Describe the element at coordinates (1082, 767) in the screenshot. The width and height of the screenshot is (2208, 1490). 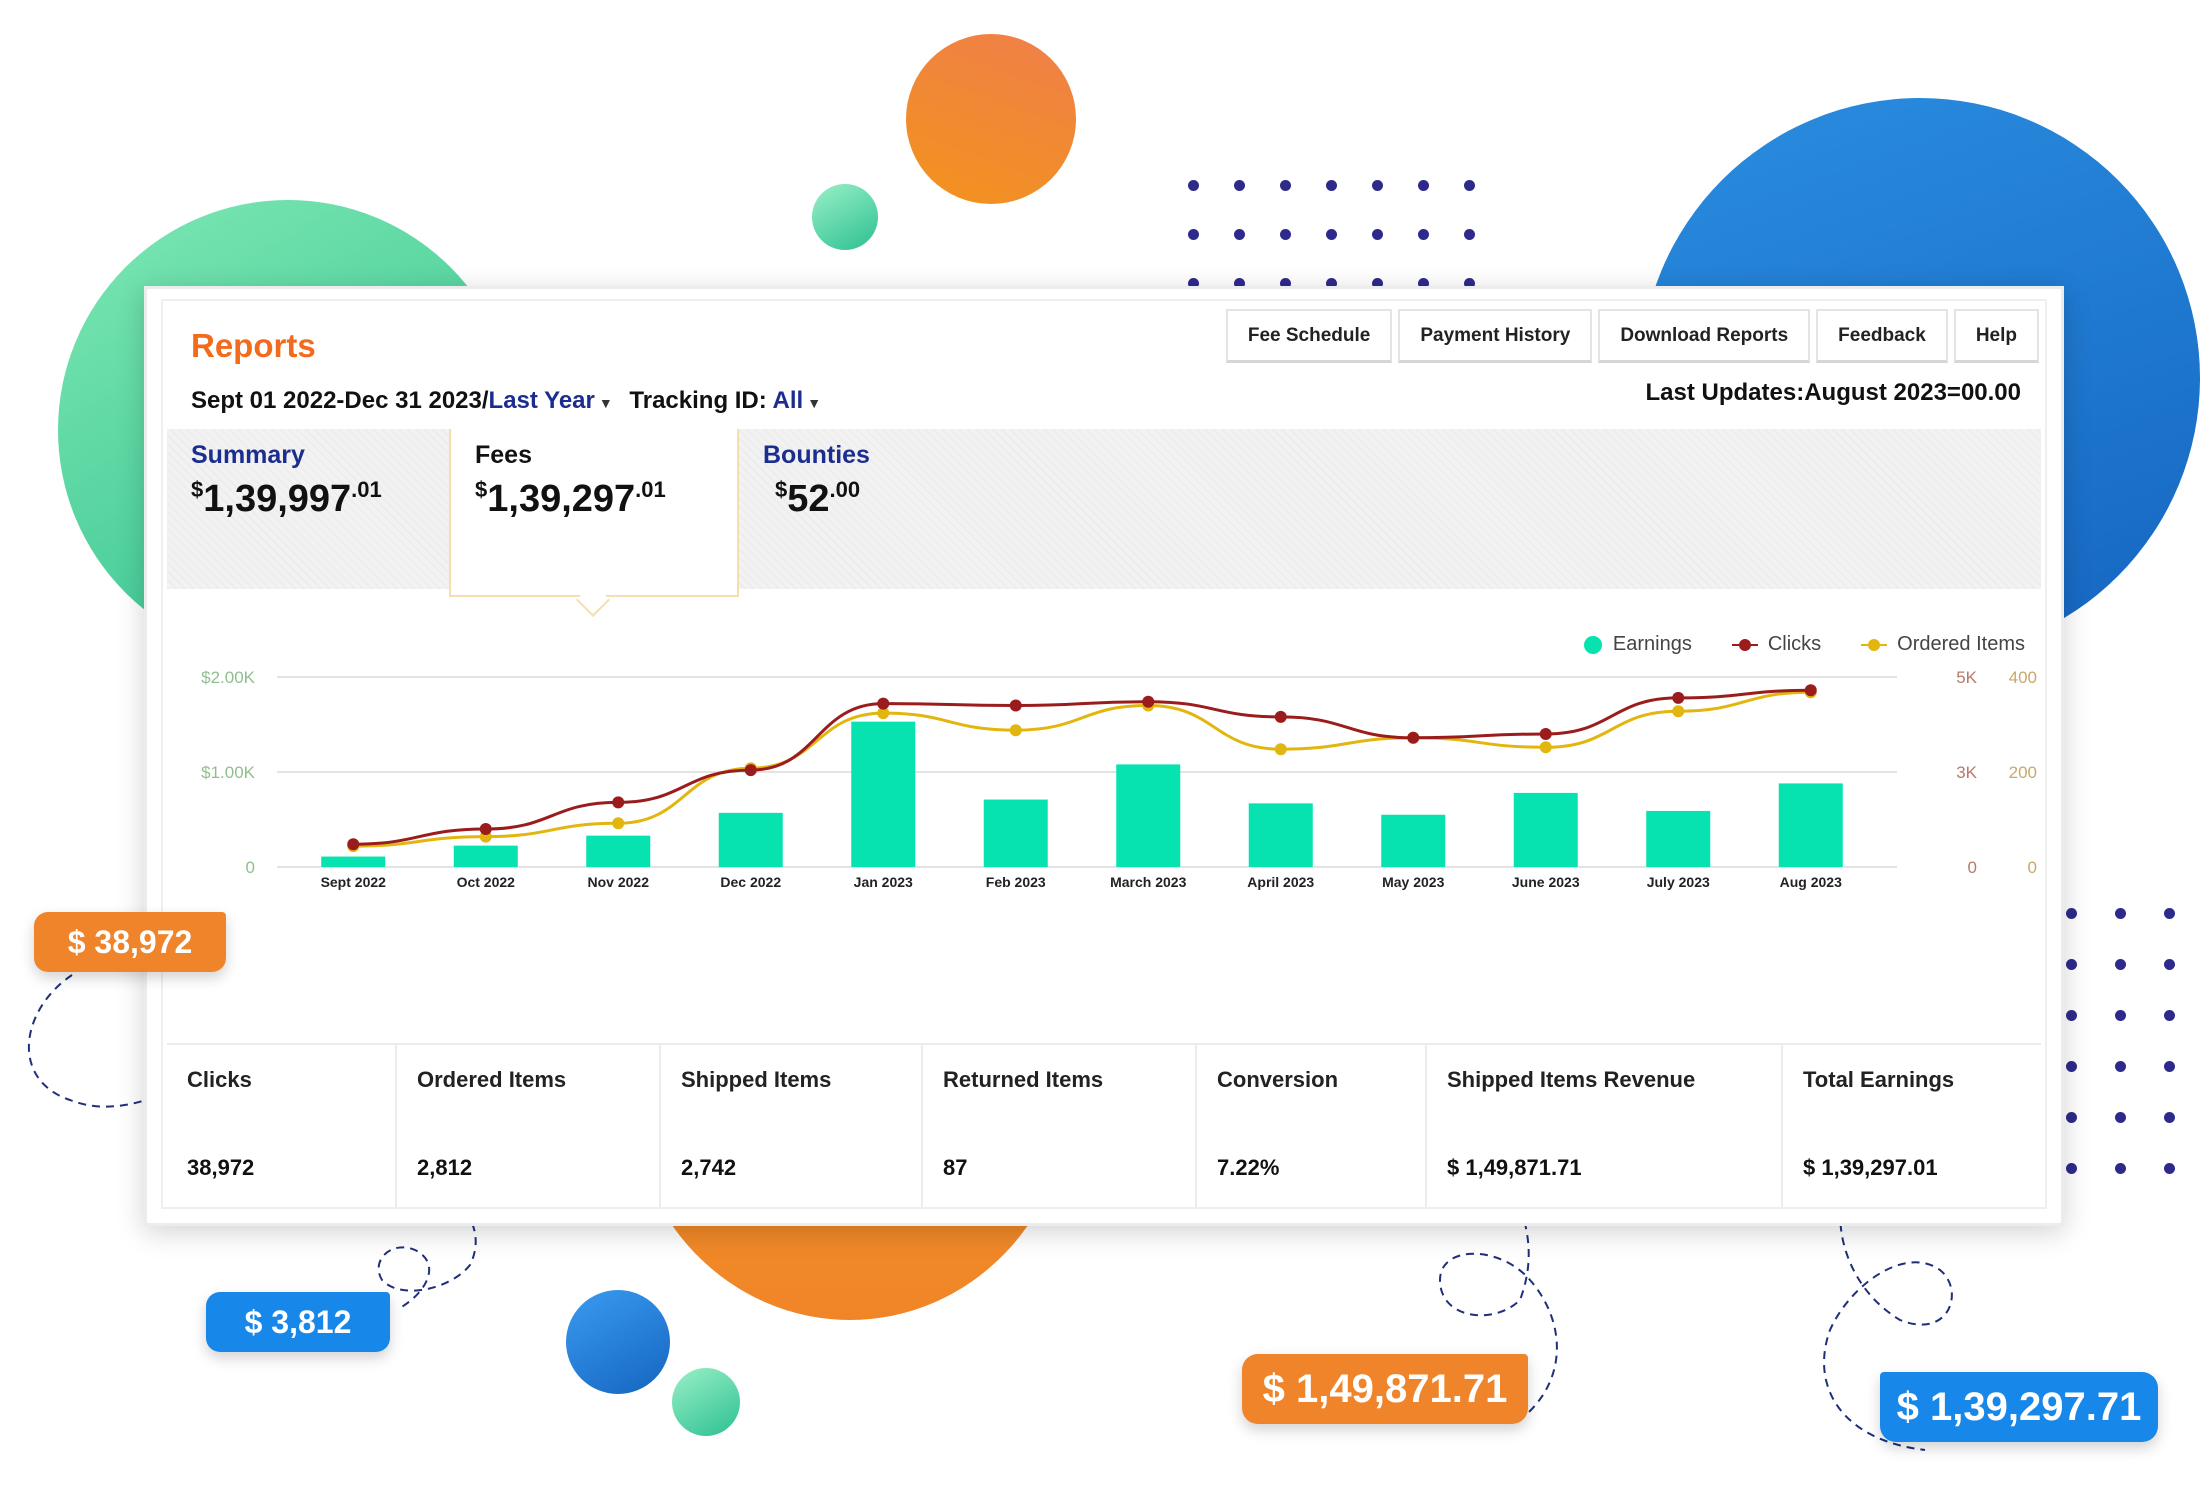
I see `clicks-line` at that location.